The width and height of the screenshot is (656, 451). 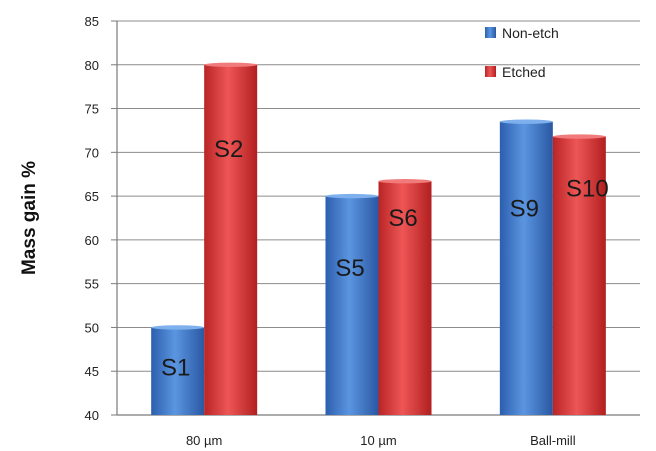 I want to click on x-category-labels: 80 µm 10 µm Ball-mill, so click(x=381, y=440).